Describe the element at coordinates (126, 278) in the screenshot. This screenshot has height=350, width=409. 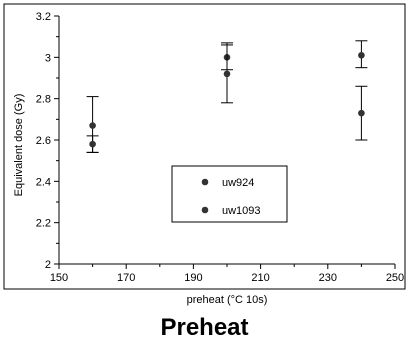
I see `x-tick-label: 170` at that location.